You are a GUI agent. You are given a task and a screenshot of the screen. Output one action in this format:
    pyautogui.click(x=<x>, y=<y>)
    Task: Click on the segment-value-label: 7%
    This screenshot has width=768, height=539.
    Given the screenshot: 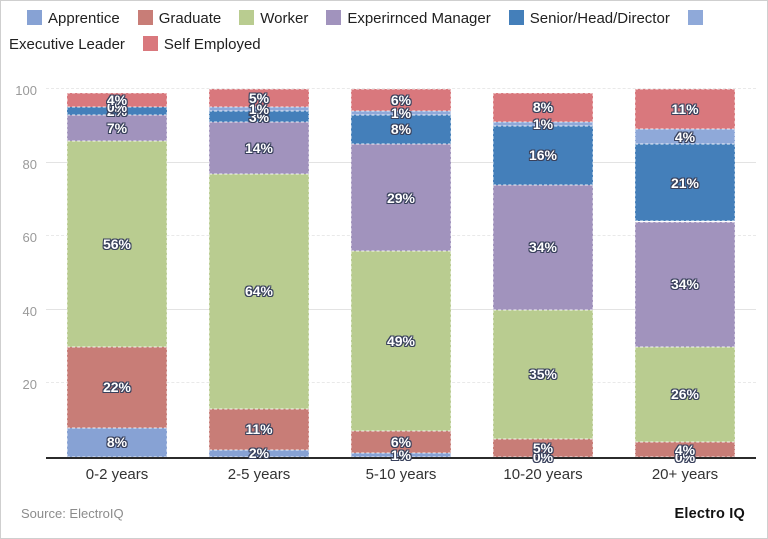 What is the action you would take?
    pyautogui.click(x=117, y=127)
    